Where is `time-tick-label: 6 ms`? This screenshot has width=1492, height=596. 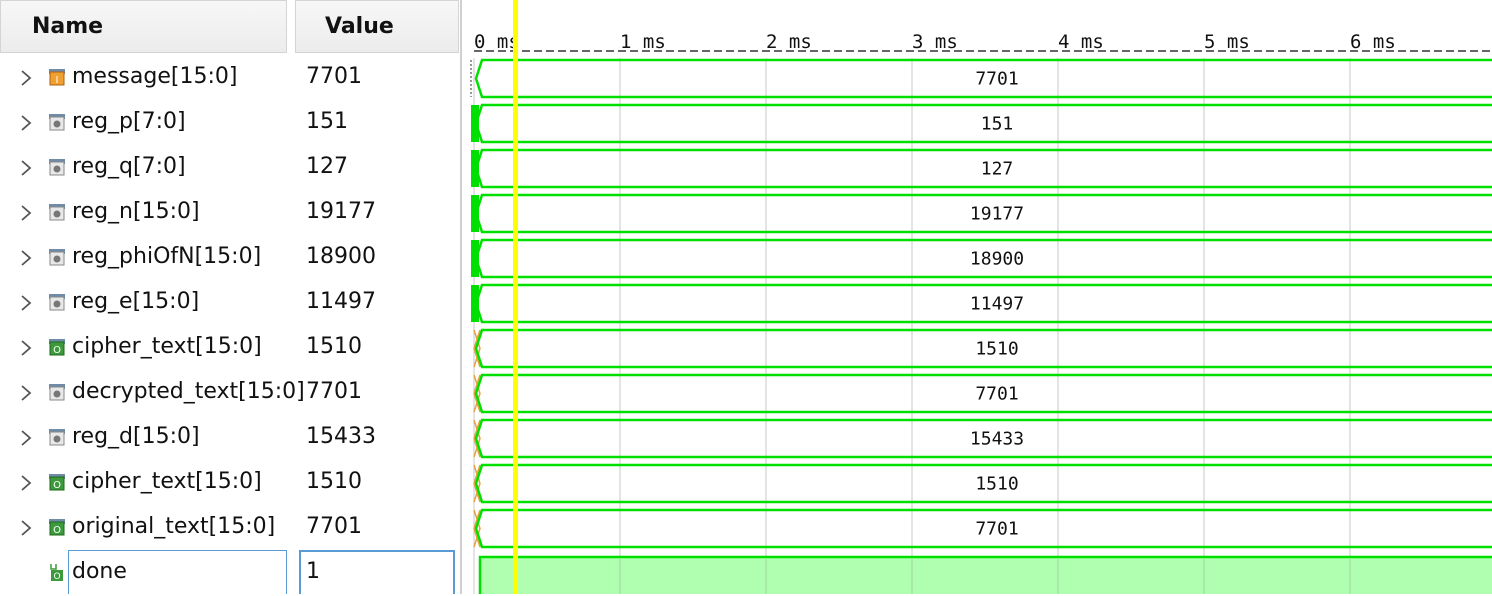 time-tick-label: 6 ms is located at coordinates (1373, 42).